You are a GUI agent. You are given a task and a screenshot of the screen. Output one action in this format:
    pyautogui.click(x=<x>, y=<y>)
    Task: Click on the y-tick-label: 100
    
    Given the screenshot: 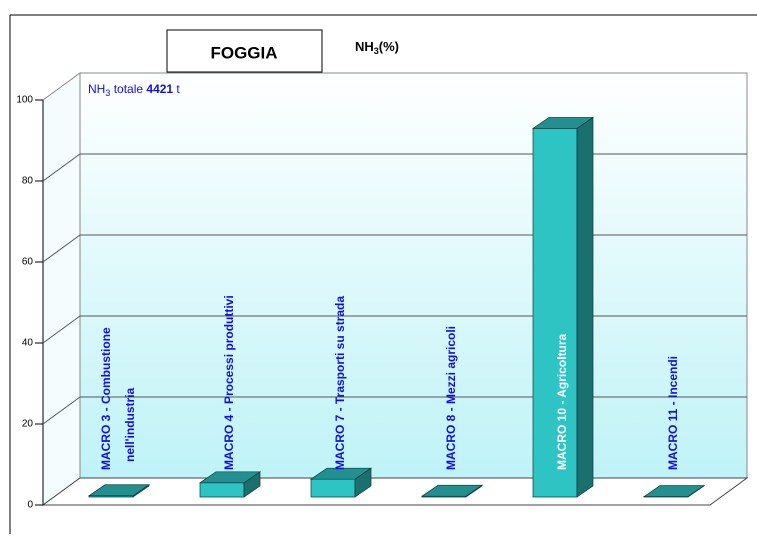 What is the action you would take?
    pyautogui.click(x=24, y=100)
    